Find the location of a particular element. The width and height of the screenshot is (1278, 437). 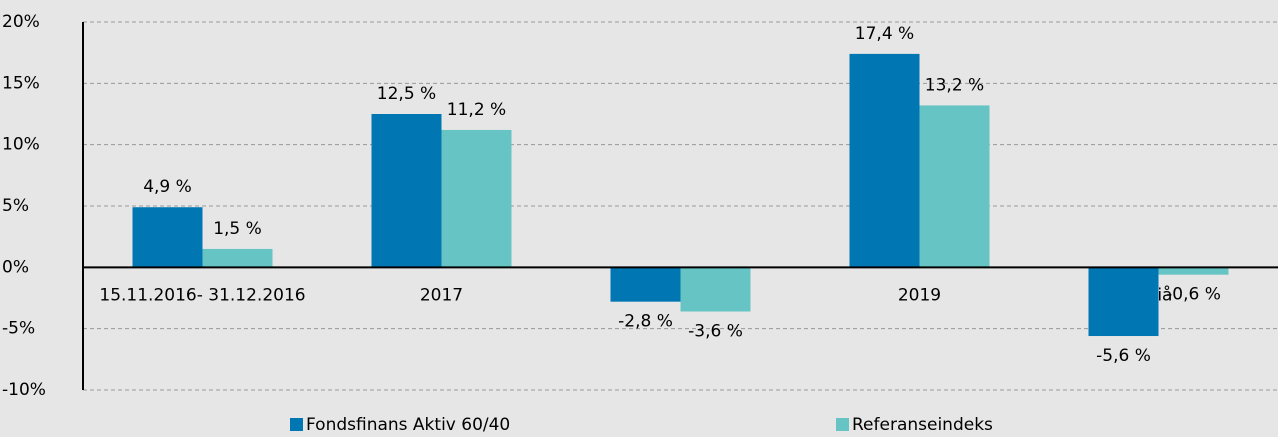

value-label: 4,9 % is located at coordinates (167, 187).